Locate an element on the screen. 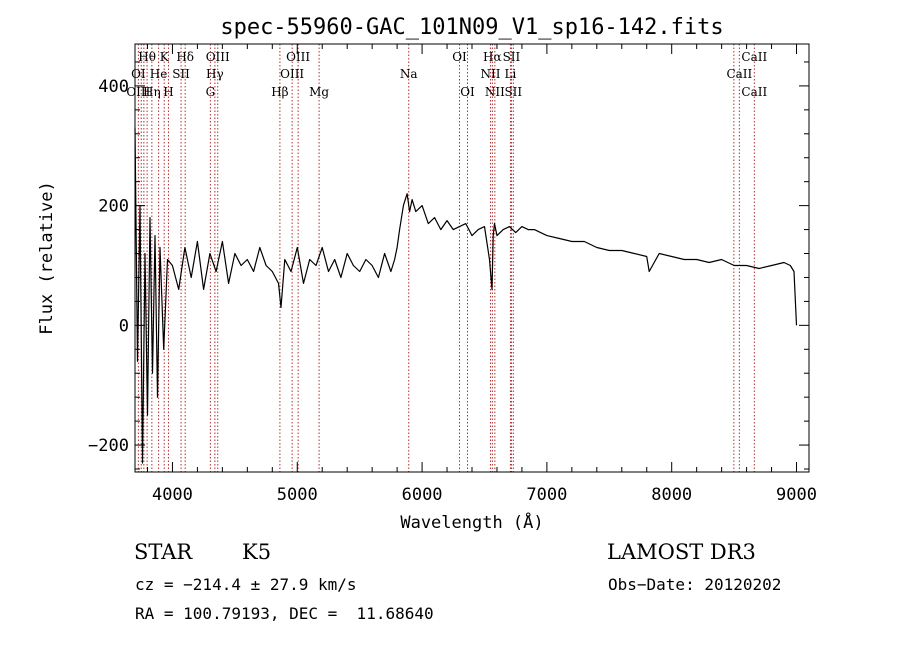 This screenshot has width=900, height=649. line-label-10: He is located at coordinates (159, 74).